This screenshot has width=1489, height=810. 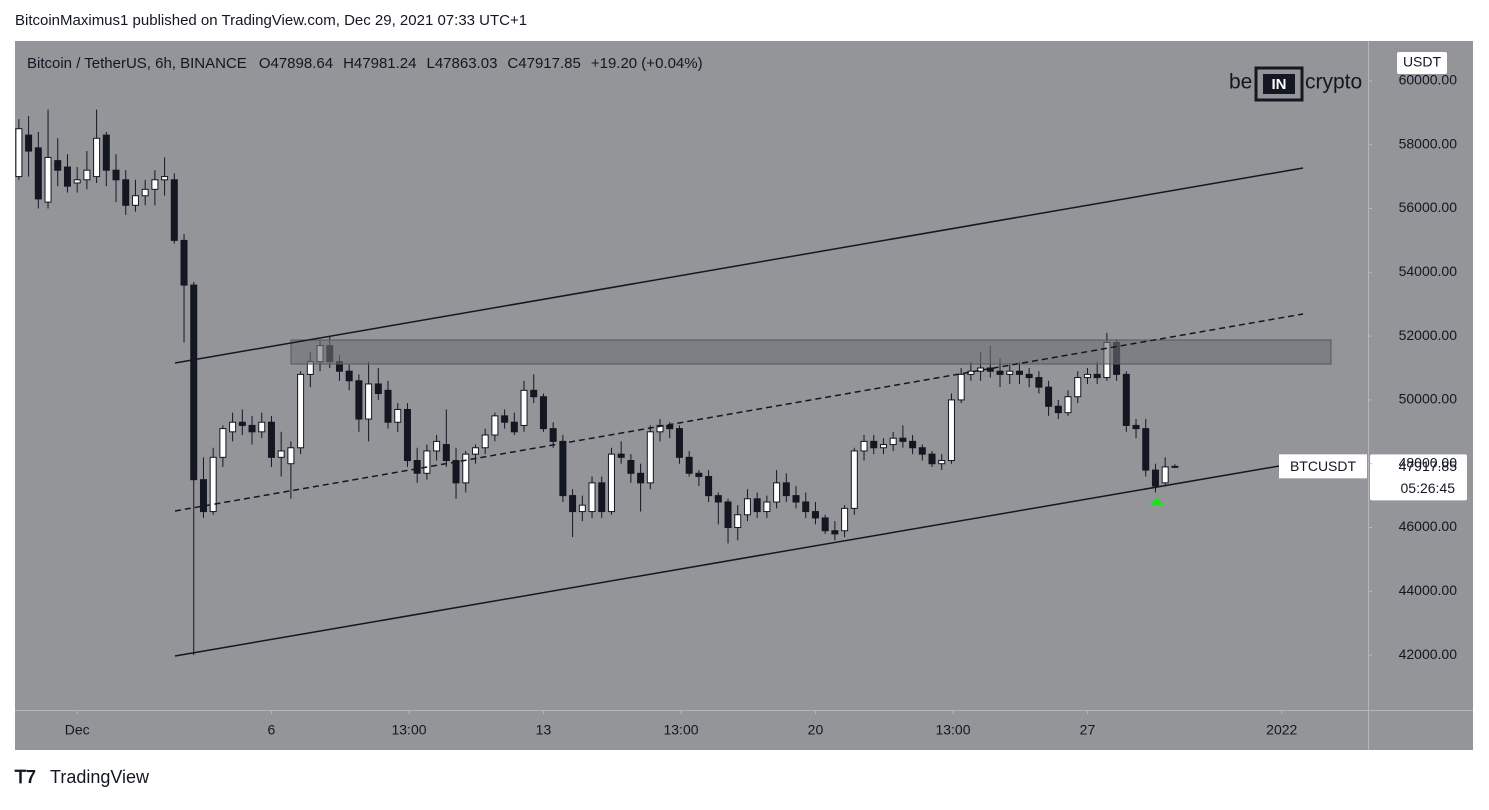 I want to click on logo-right: crypto, so click(x=1333, y=82).